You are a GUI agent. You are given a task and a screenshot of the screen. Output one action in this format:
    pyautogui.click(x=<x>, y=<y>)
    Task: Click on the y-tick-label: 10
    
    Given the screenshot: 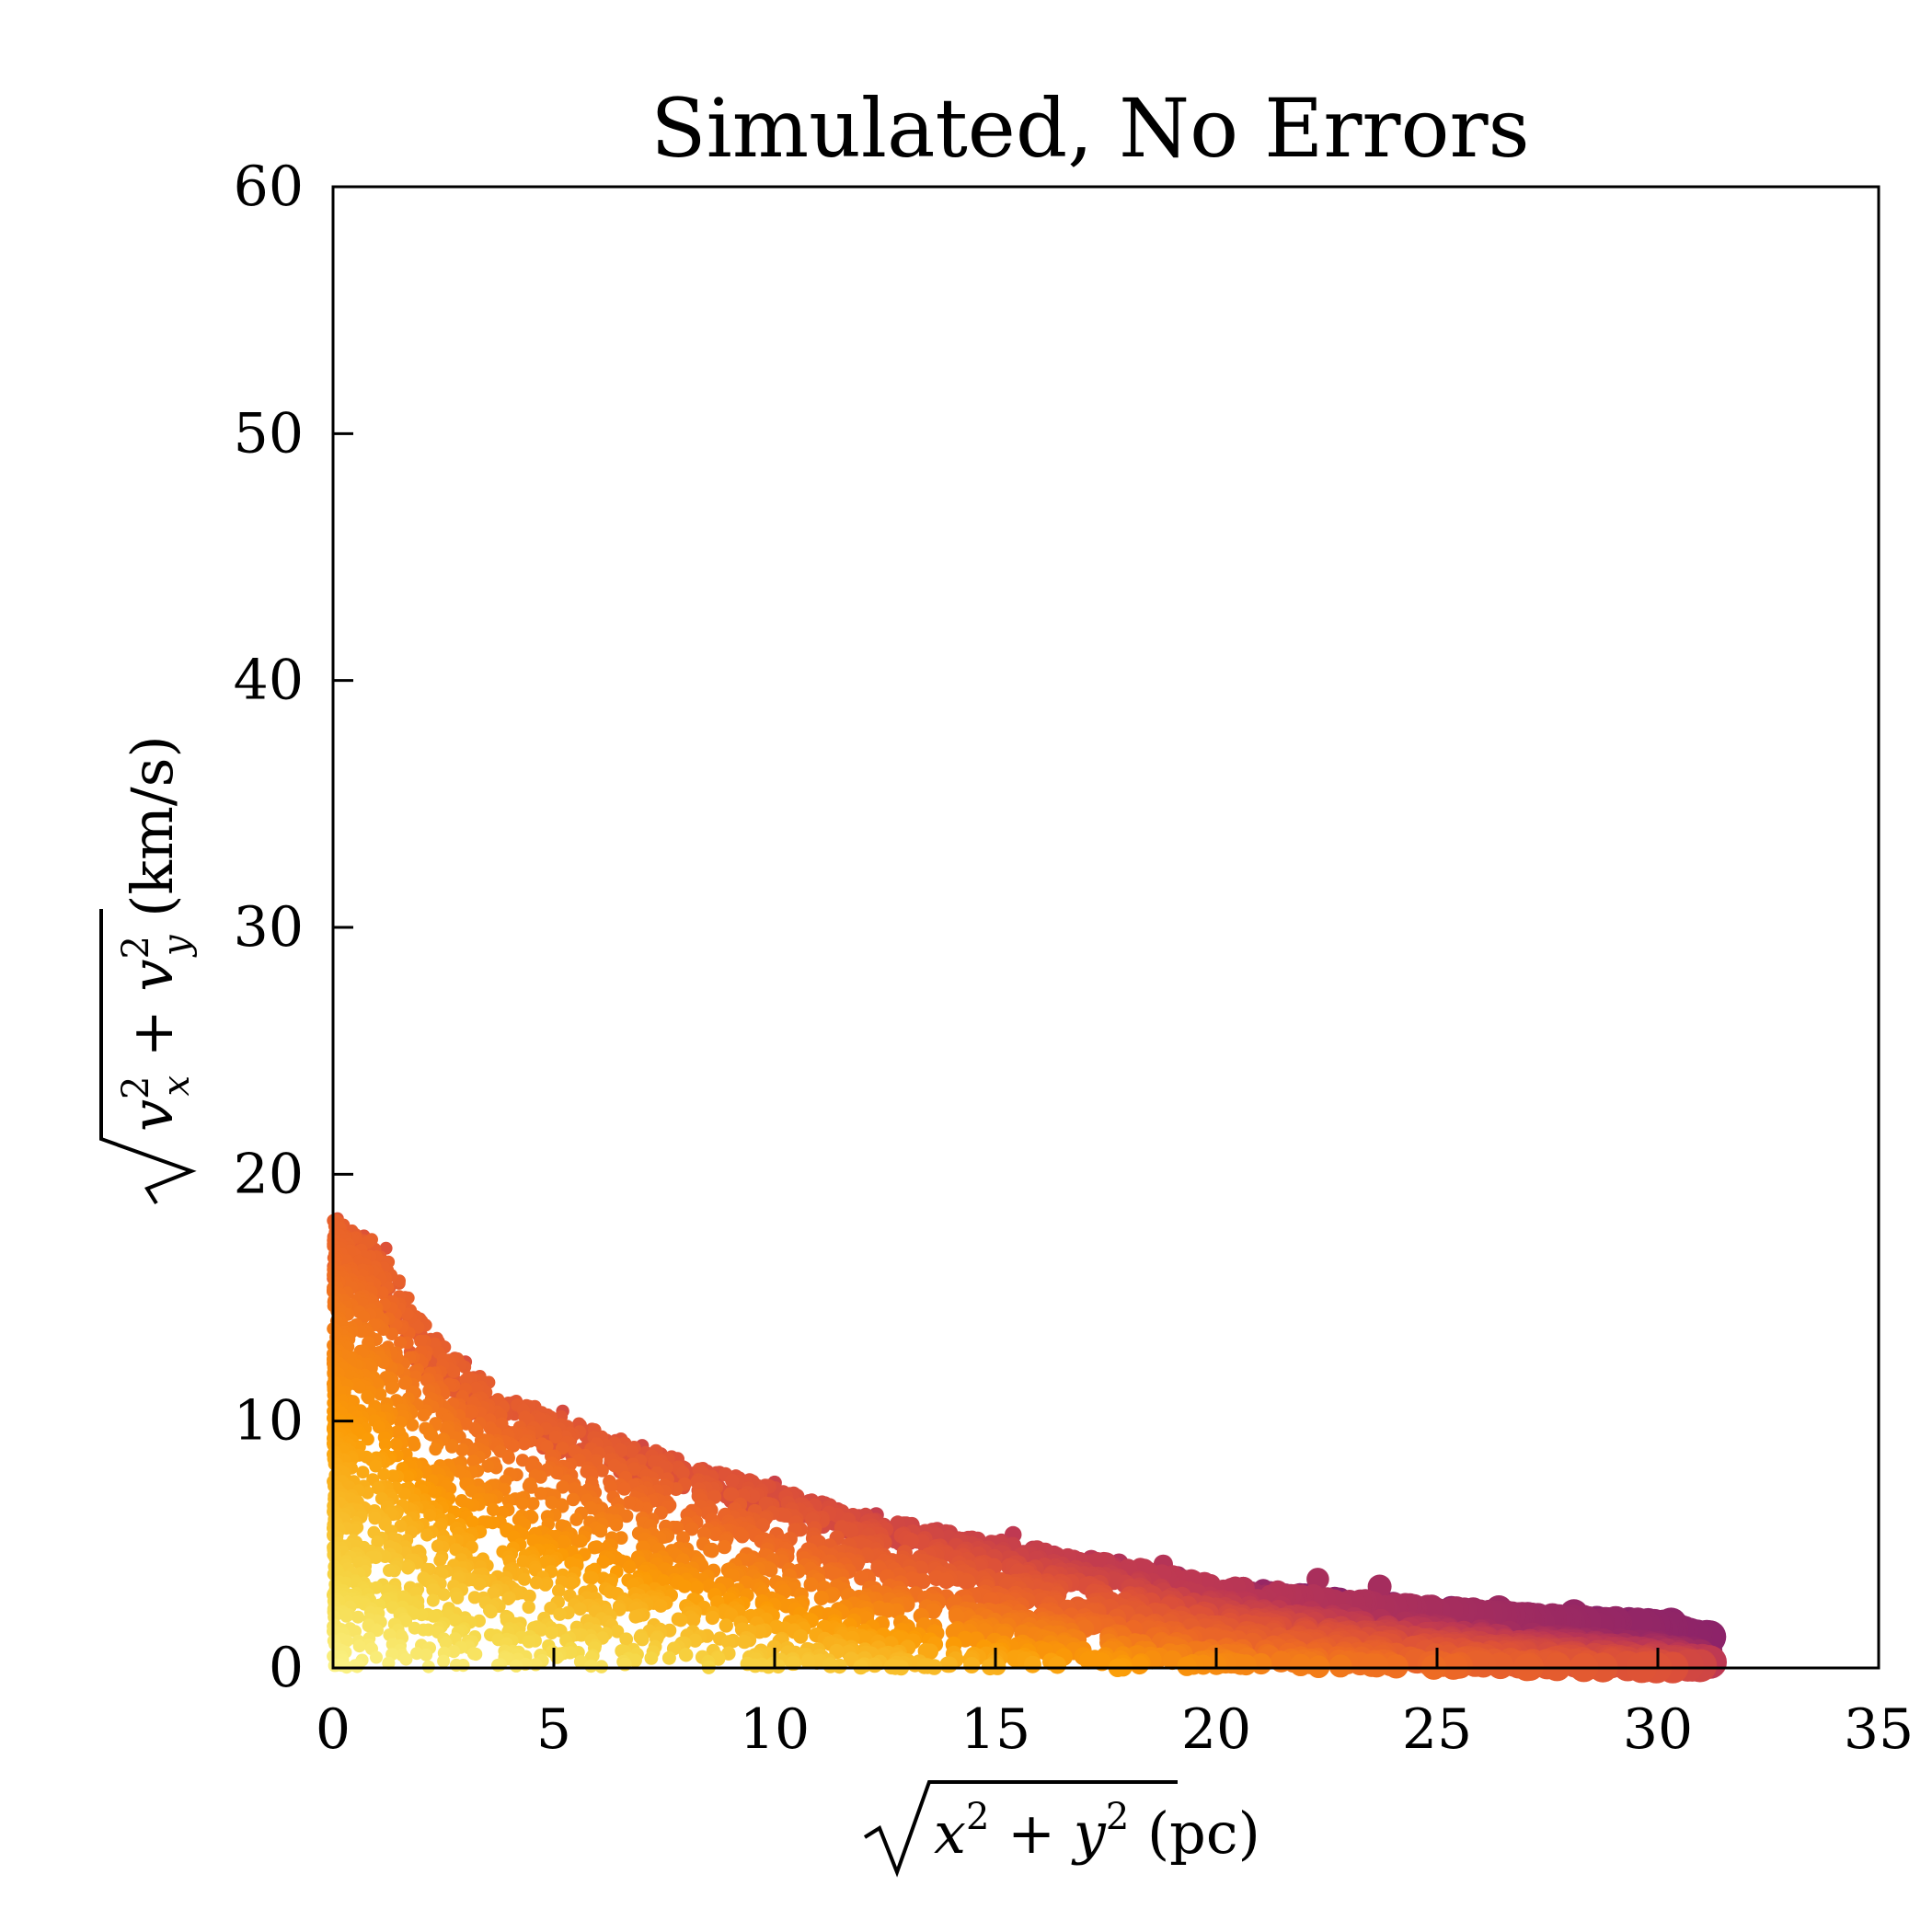 What is the action you would take?
    pyautogui.click(x=269, y=1421)
    